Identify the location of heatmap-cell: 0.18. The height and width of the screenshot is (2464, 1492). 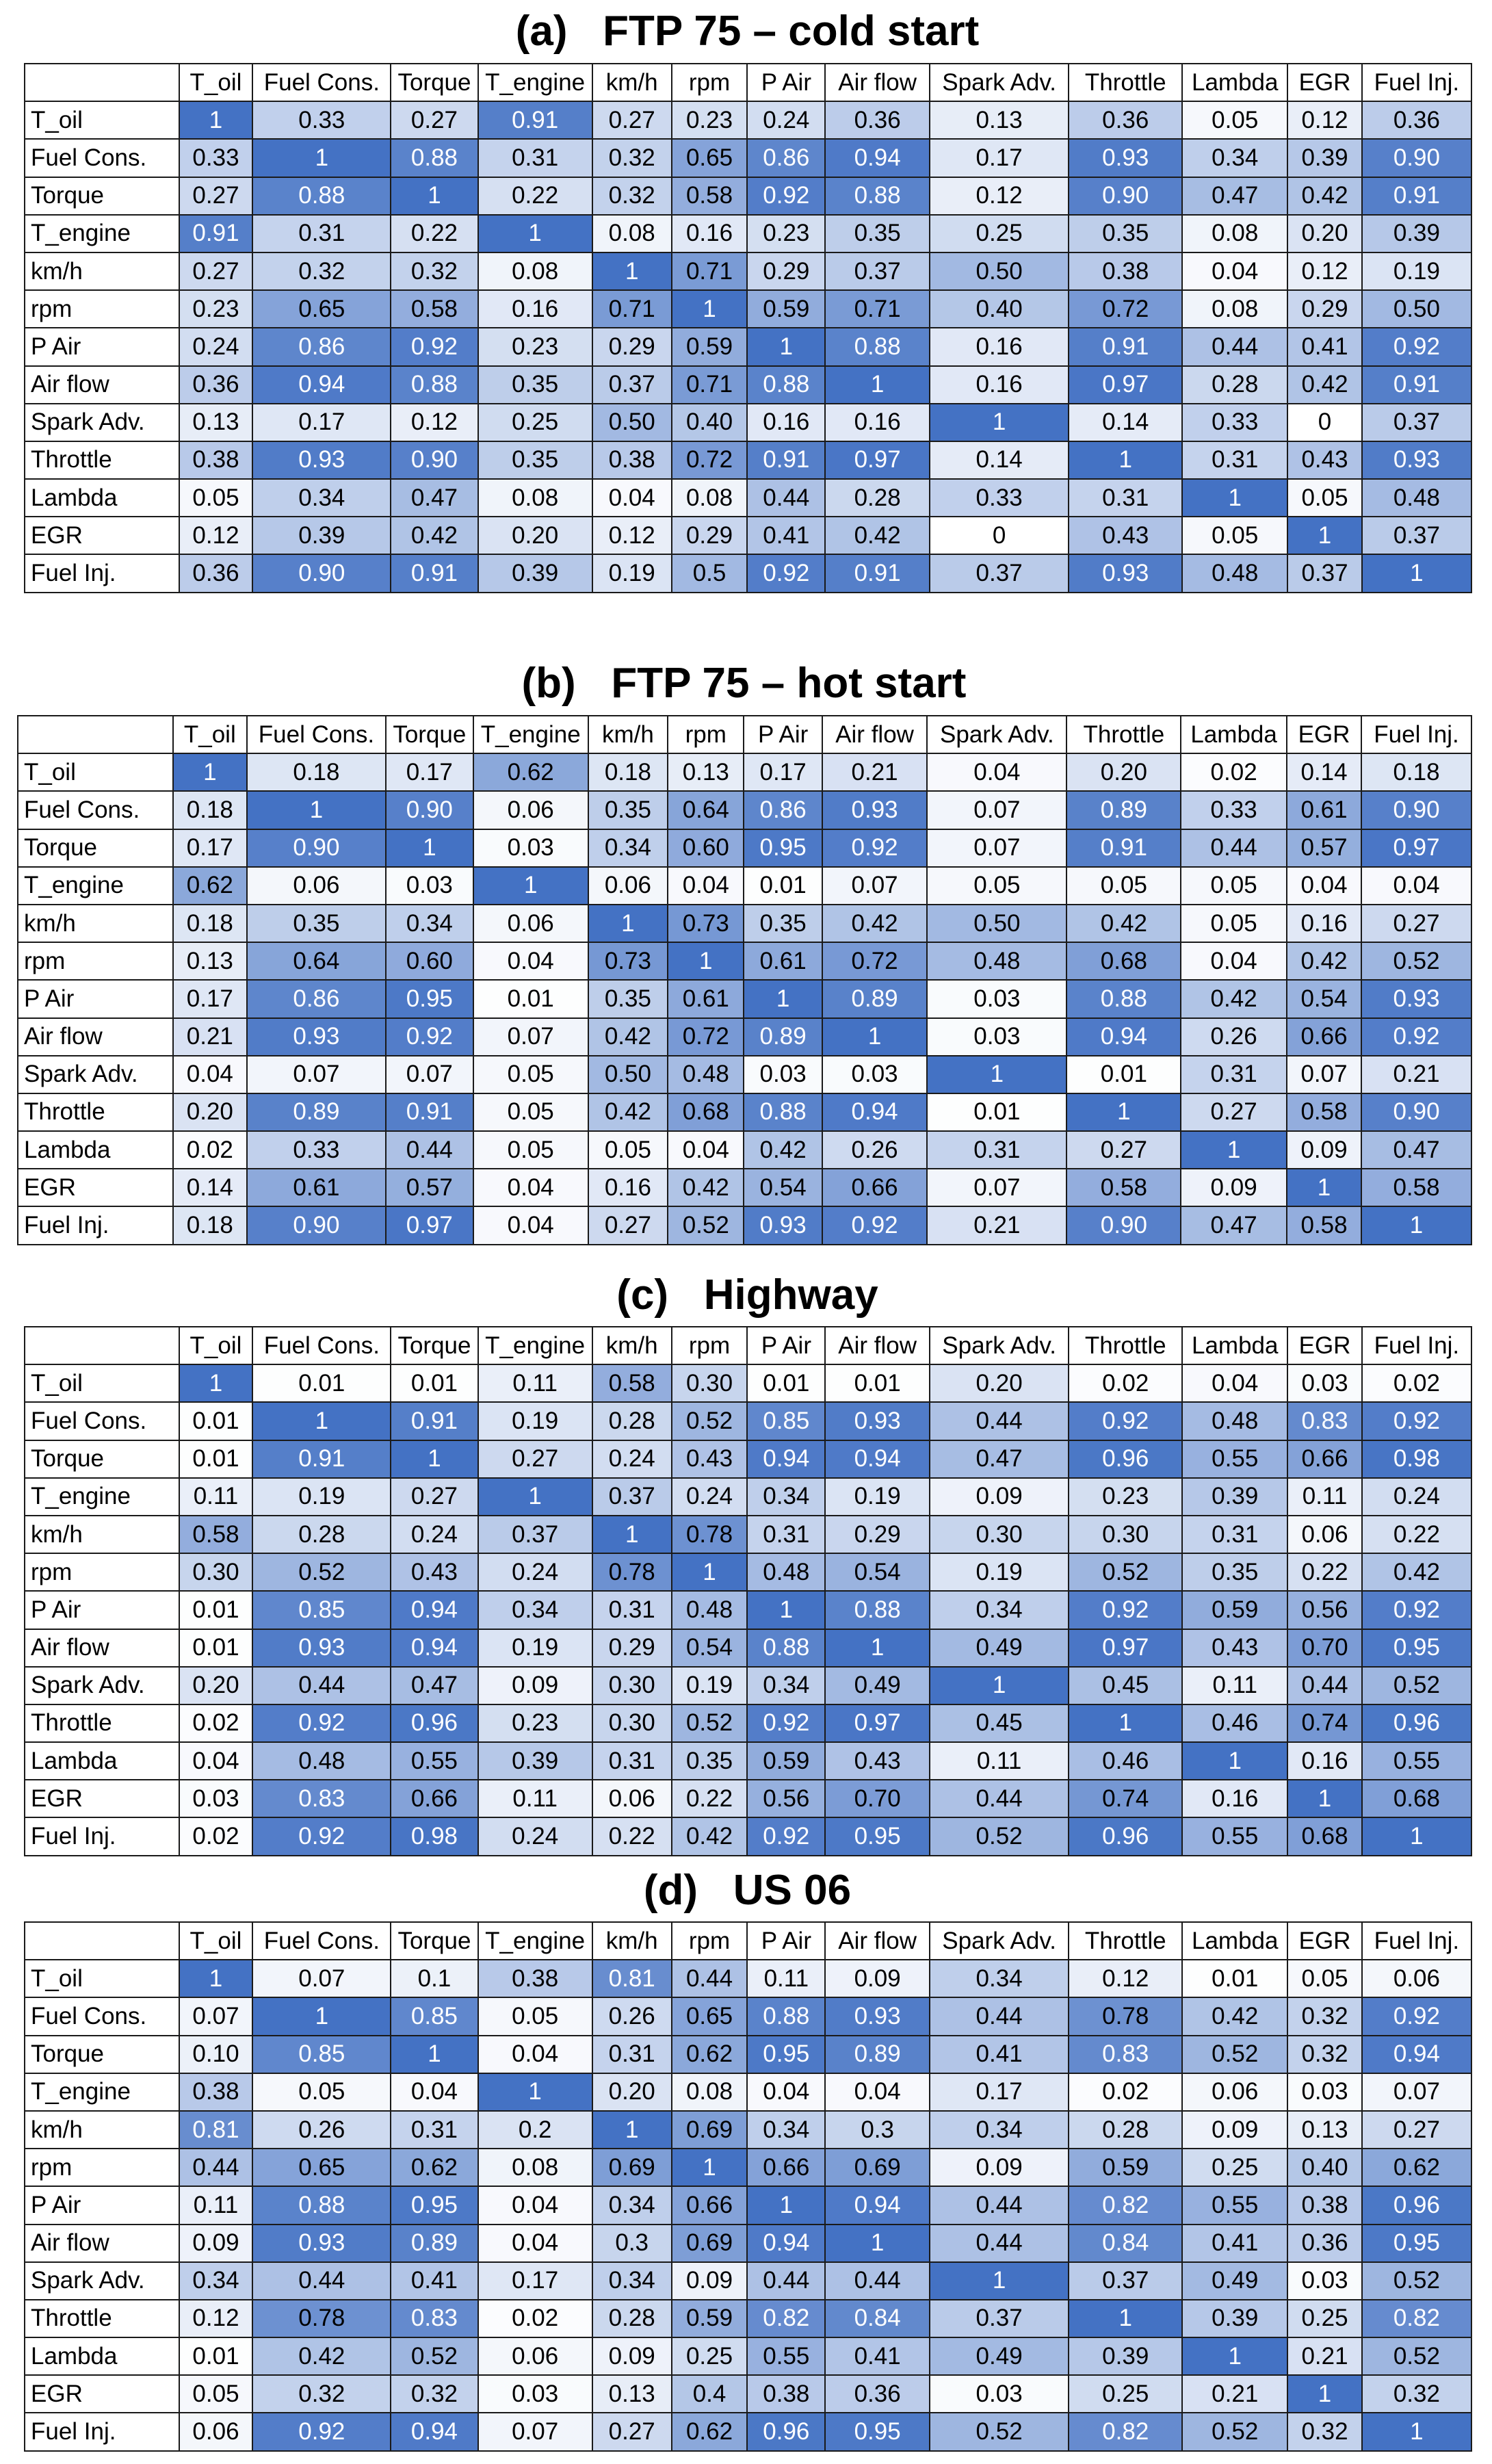
(210, 1225).